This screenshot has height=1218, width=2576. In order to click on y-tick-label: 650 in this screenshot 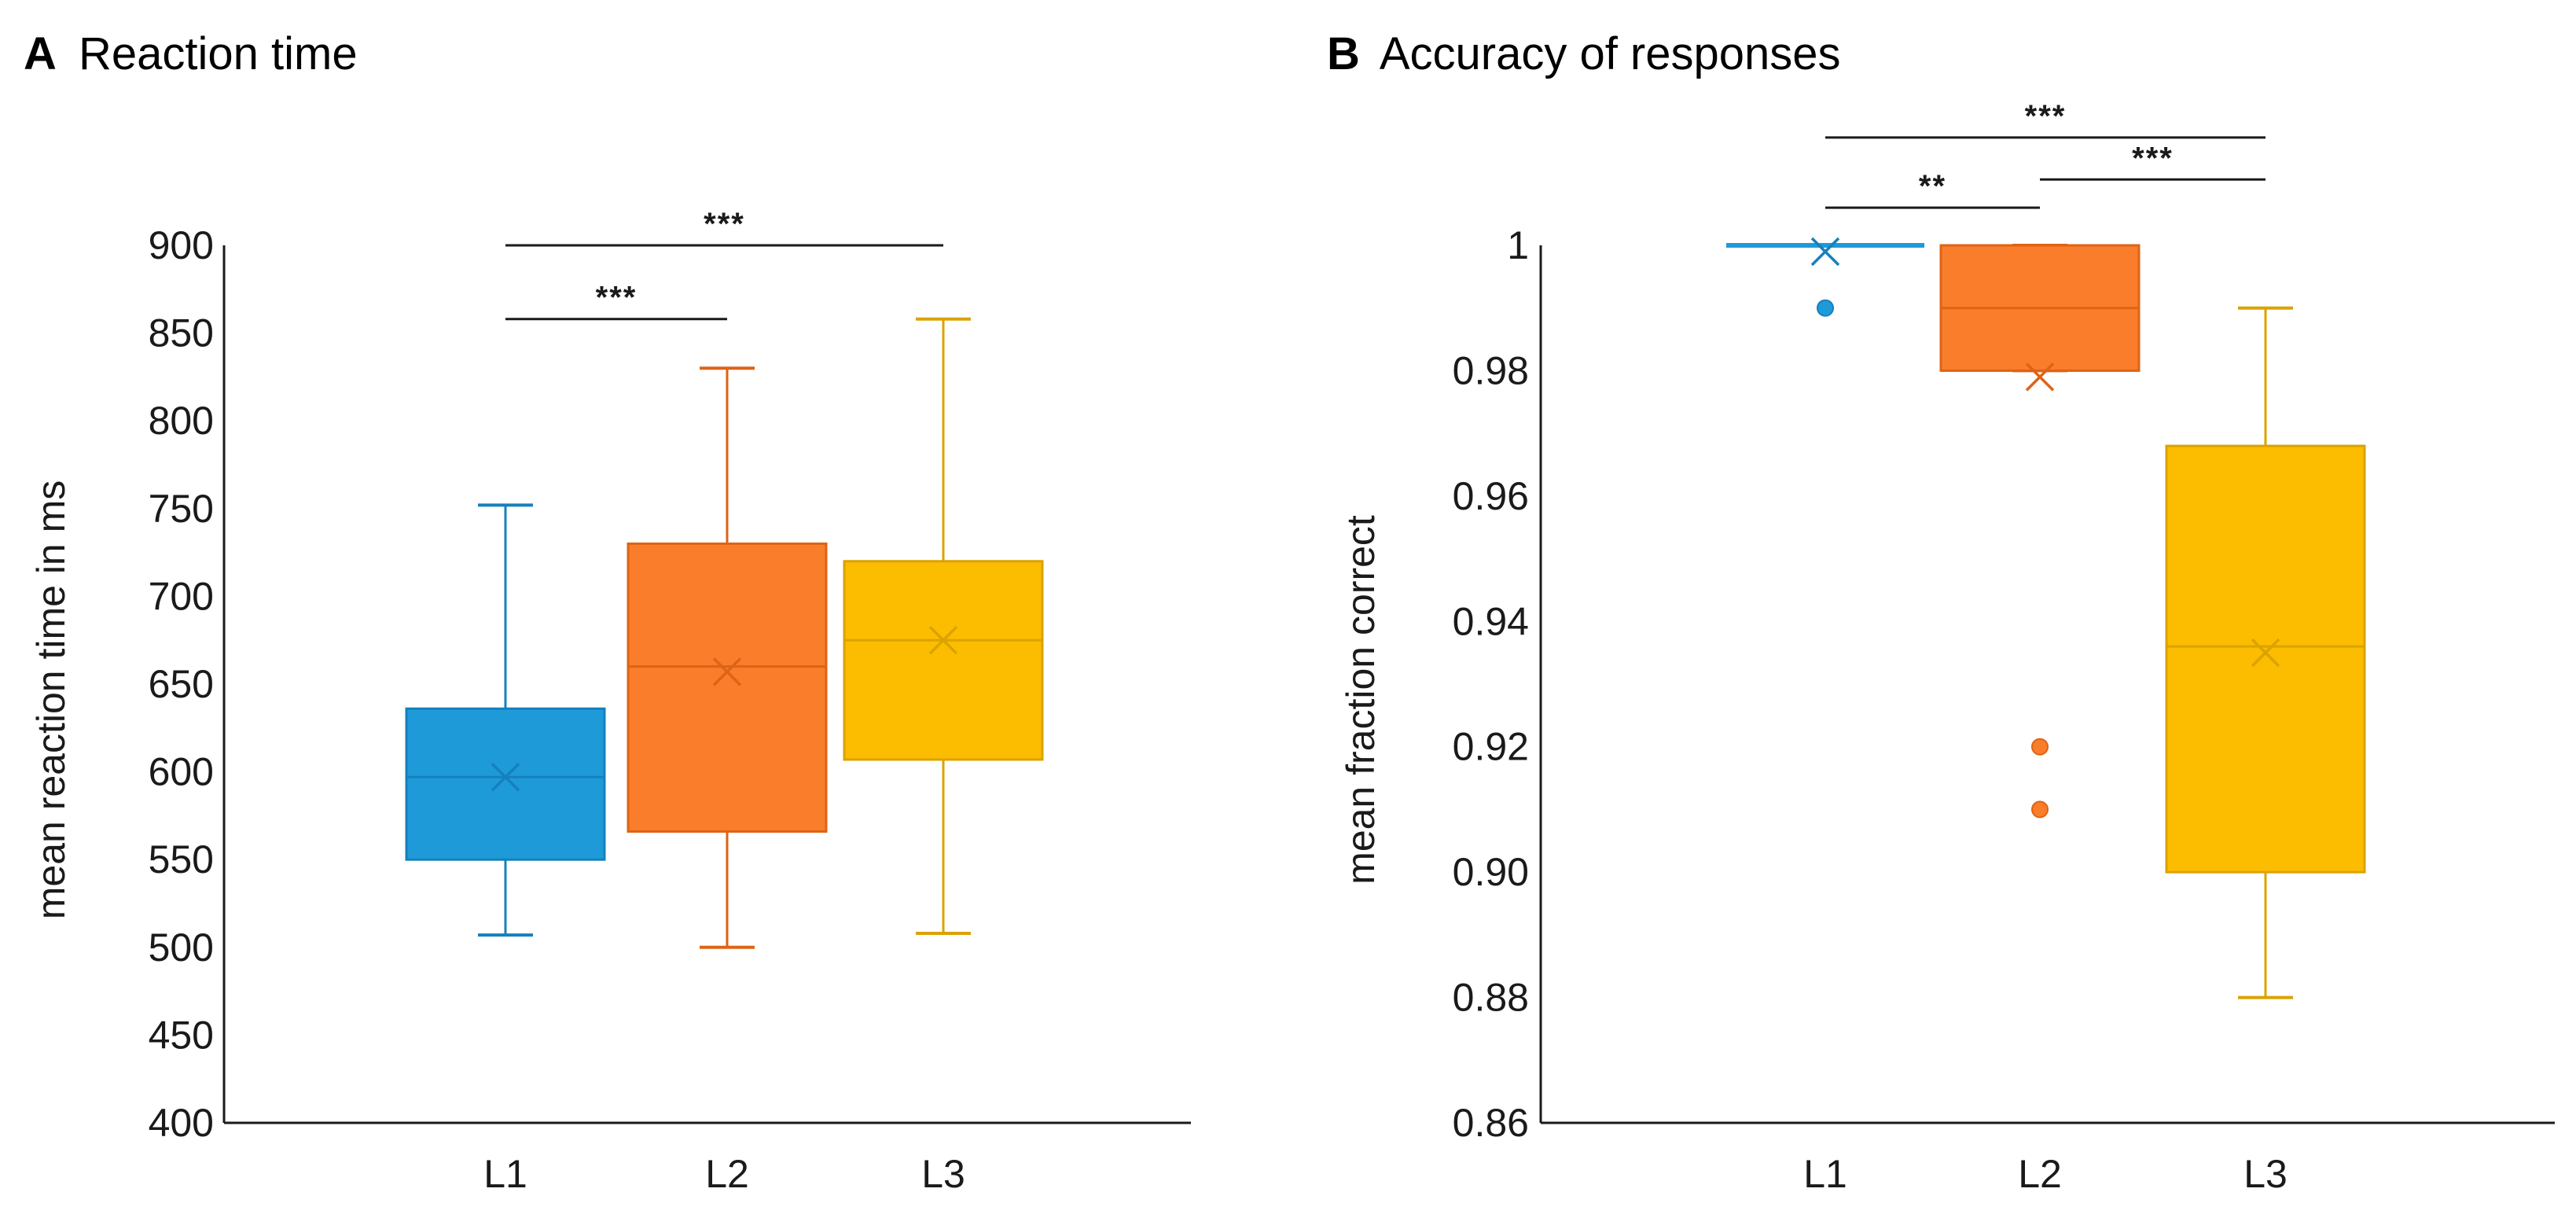, I will do `click(181, 684)`.